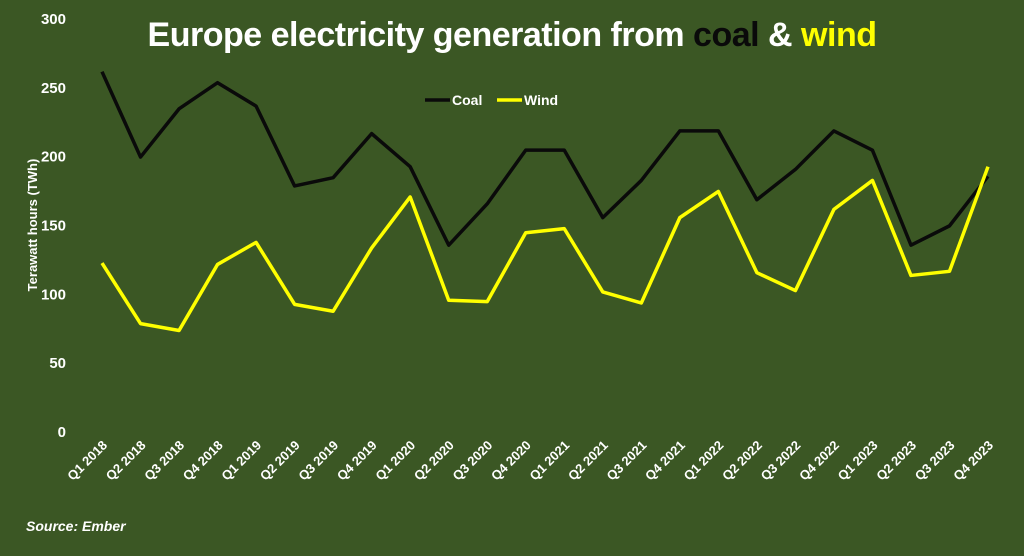  Describe the element at coordinates (550, 461) in the screenshot. I see `x-tick-label: Q1 2021` at that location.